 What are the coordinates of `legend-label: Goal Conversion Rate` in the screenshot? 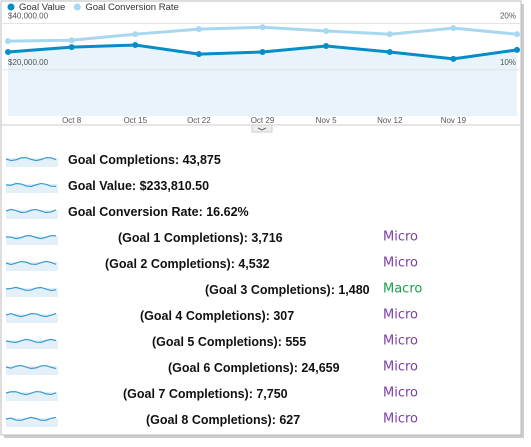 It's located at (131, 7).